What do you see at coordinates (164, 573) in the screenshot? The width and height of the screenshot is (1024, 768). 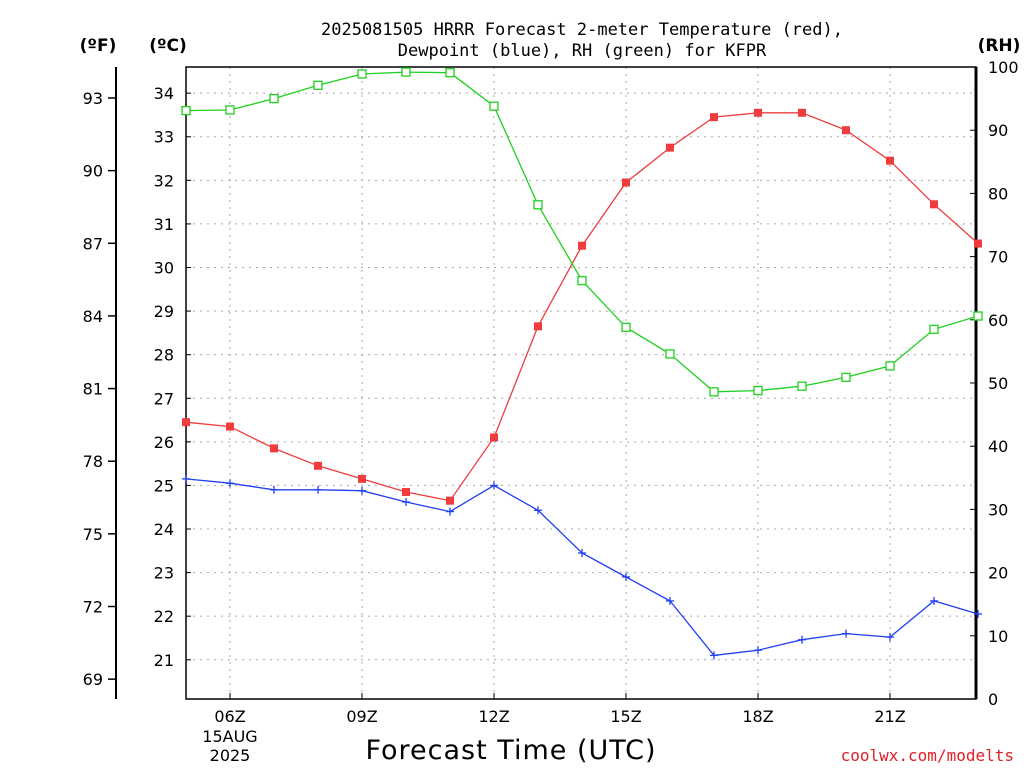 I see `celsius-tick-label: 23` at bounding box center [164, 573].